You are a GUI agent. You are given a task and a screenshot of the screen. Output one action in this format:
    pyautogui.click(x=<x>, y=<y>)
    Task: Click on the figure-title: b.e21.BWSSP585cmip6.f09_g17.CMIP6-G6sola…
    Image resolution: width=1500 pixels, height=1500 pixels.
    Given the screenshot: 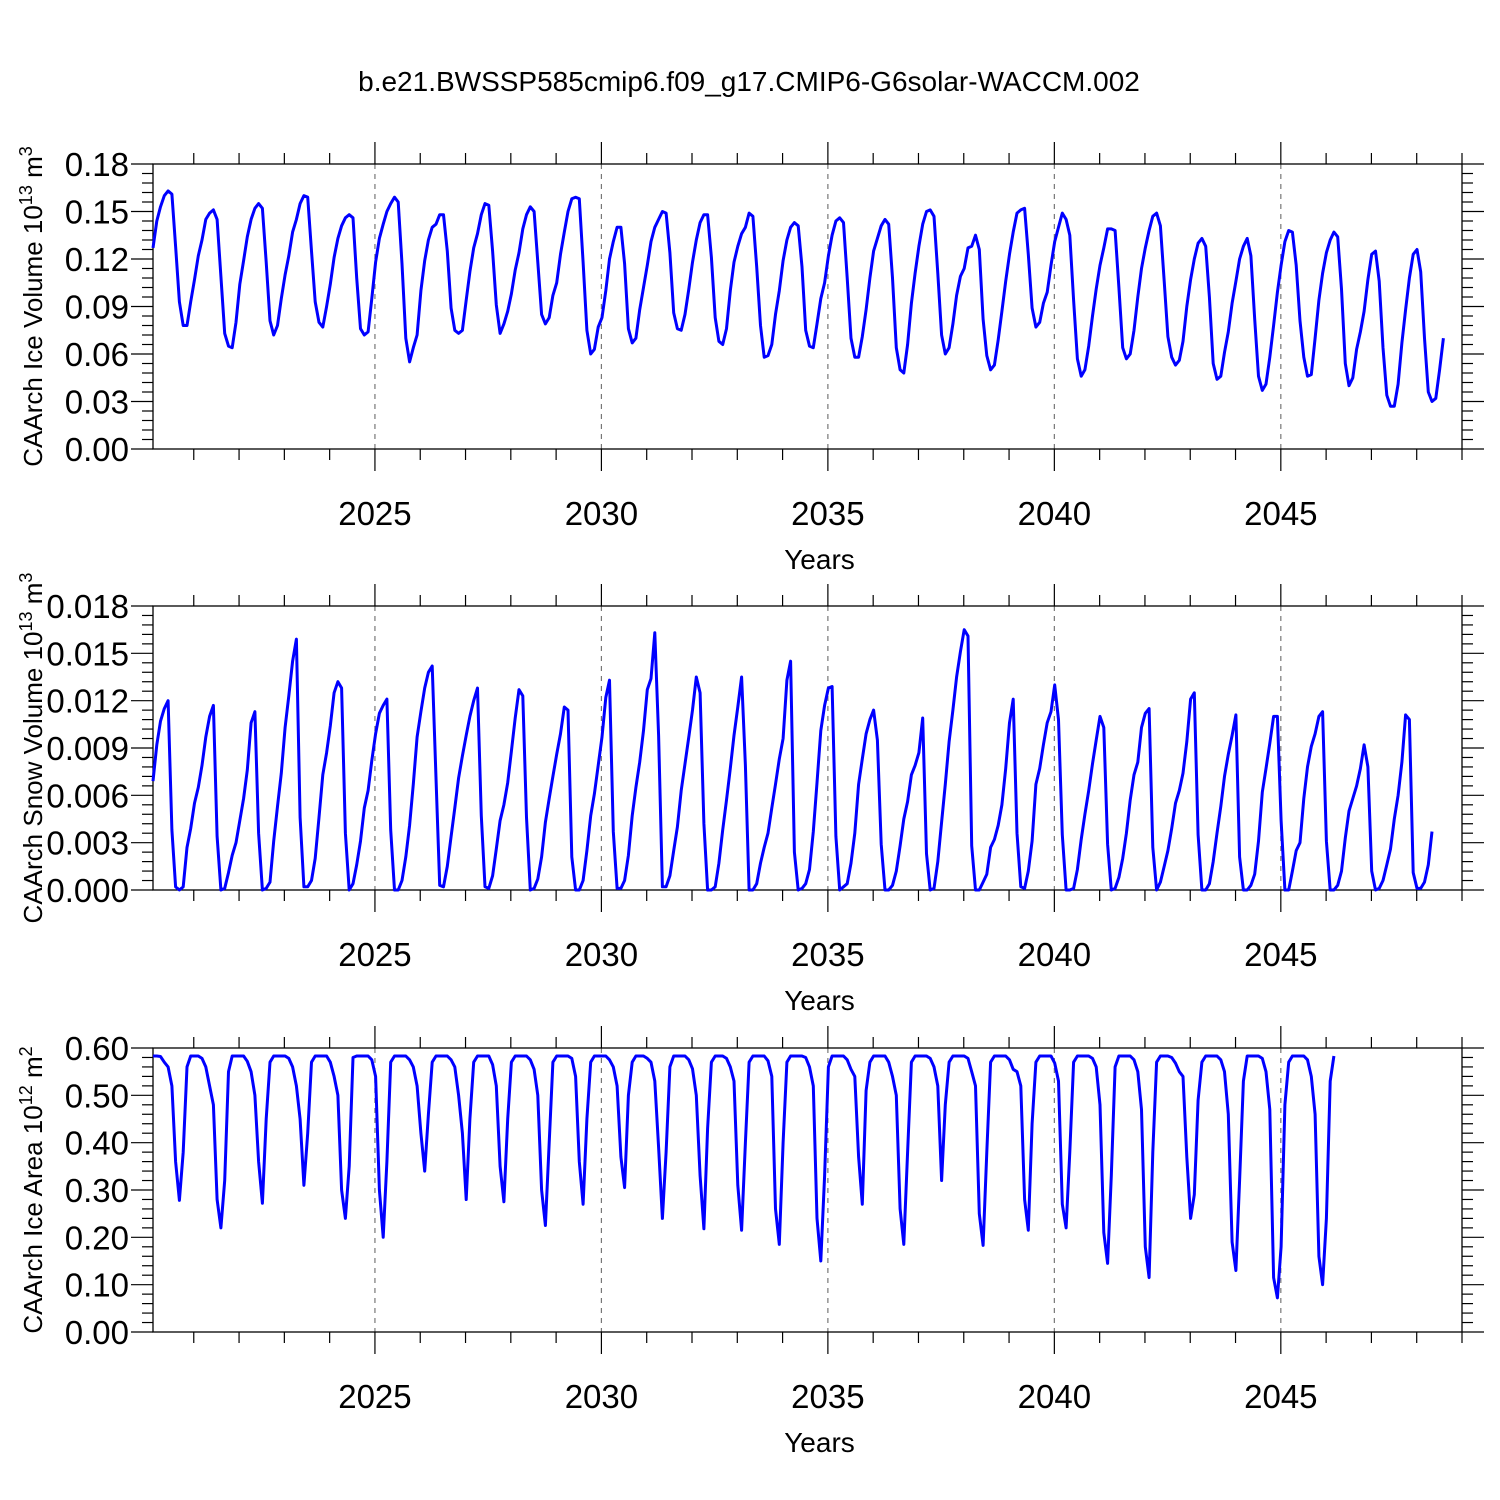 What is the action you would take?
    pyautogui.click(x=749, y=81)
    